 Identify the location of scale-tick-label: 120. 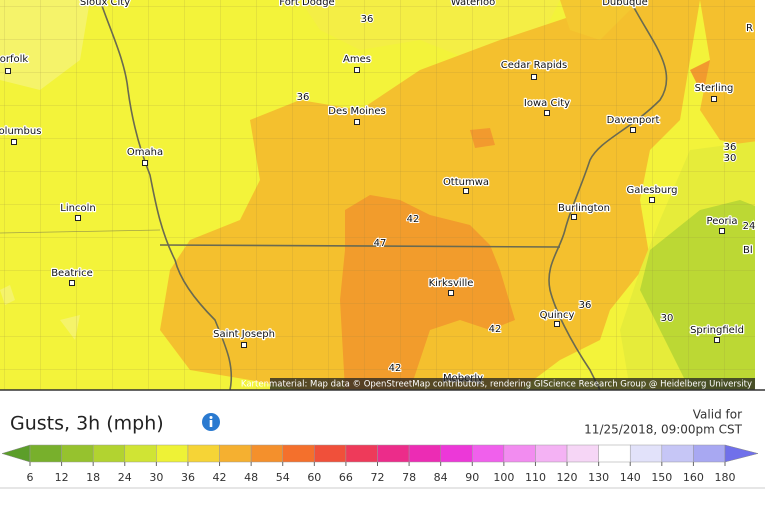
(567, 477).